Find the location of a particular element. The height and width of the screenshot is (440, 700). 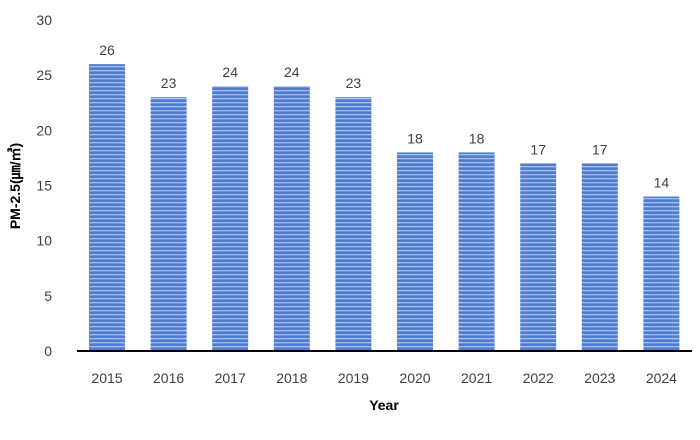

data-label-2020: 18 is located at coordinates (415, 138).